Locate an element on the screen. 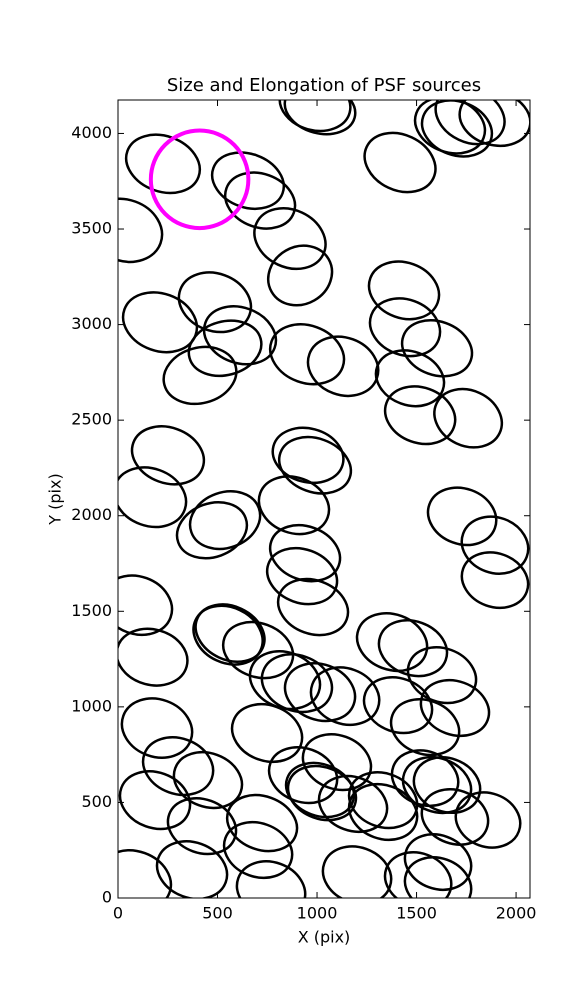  y-tick-label: 1500 is located at coordinates (91, 610).